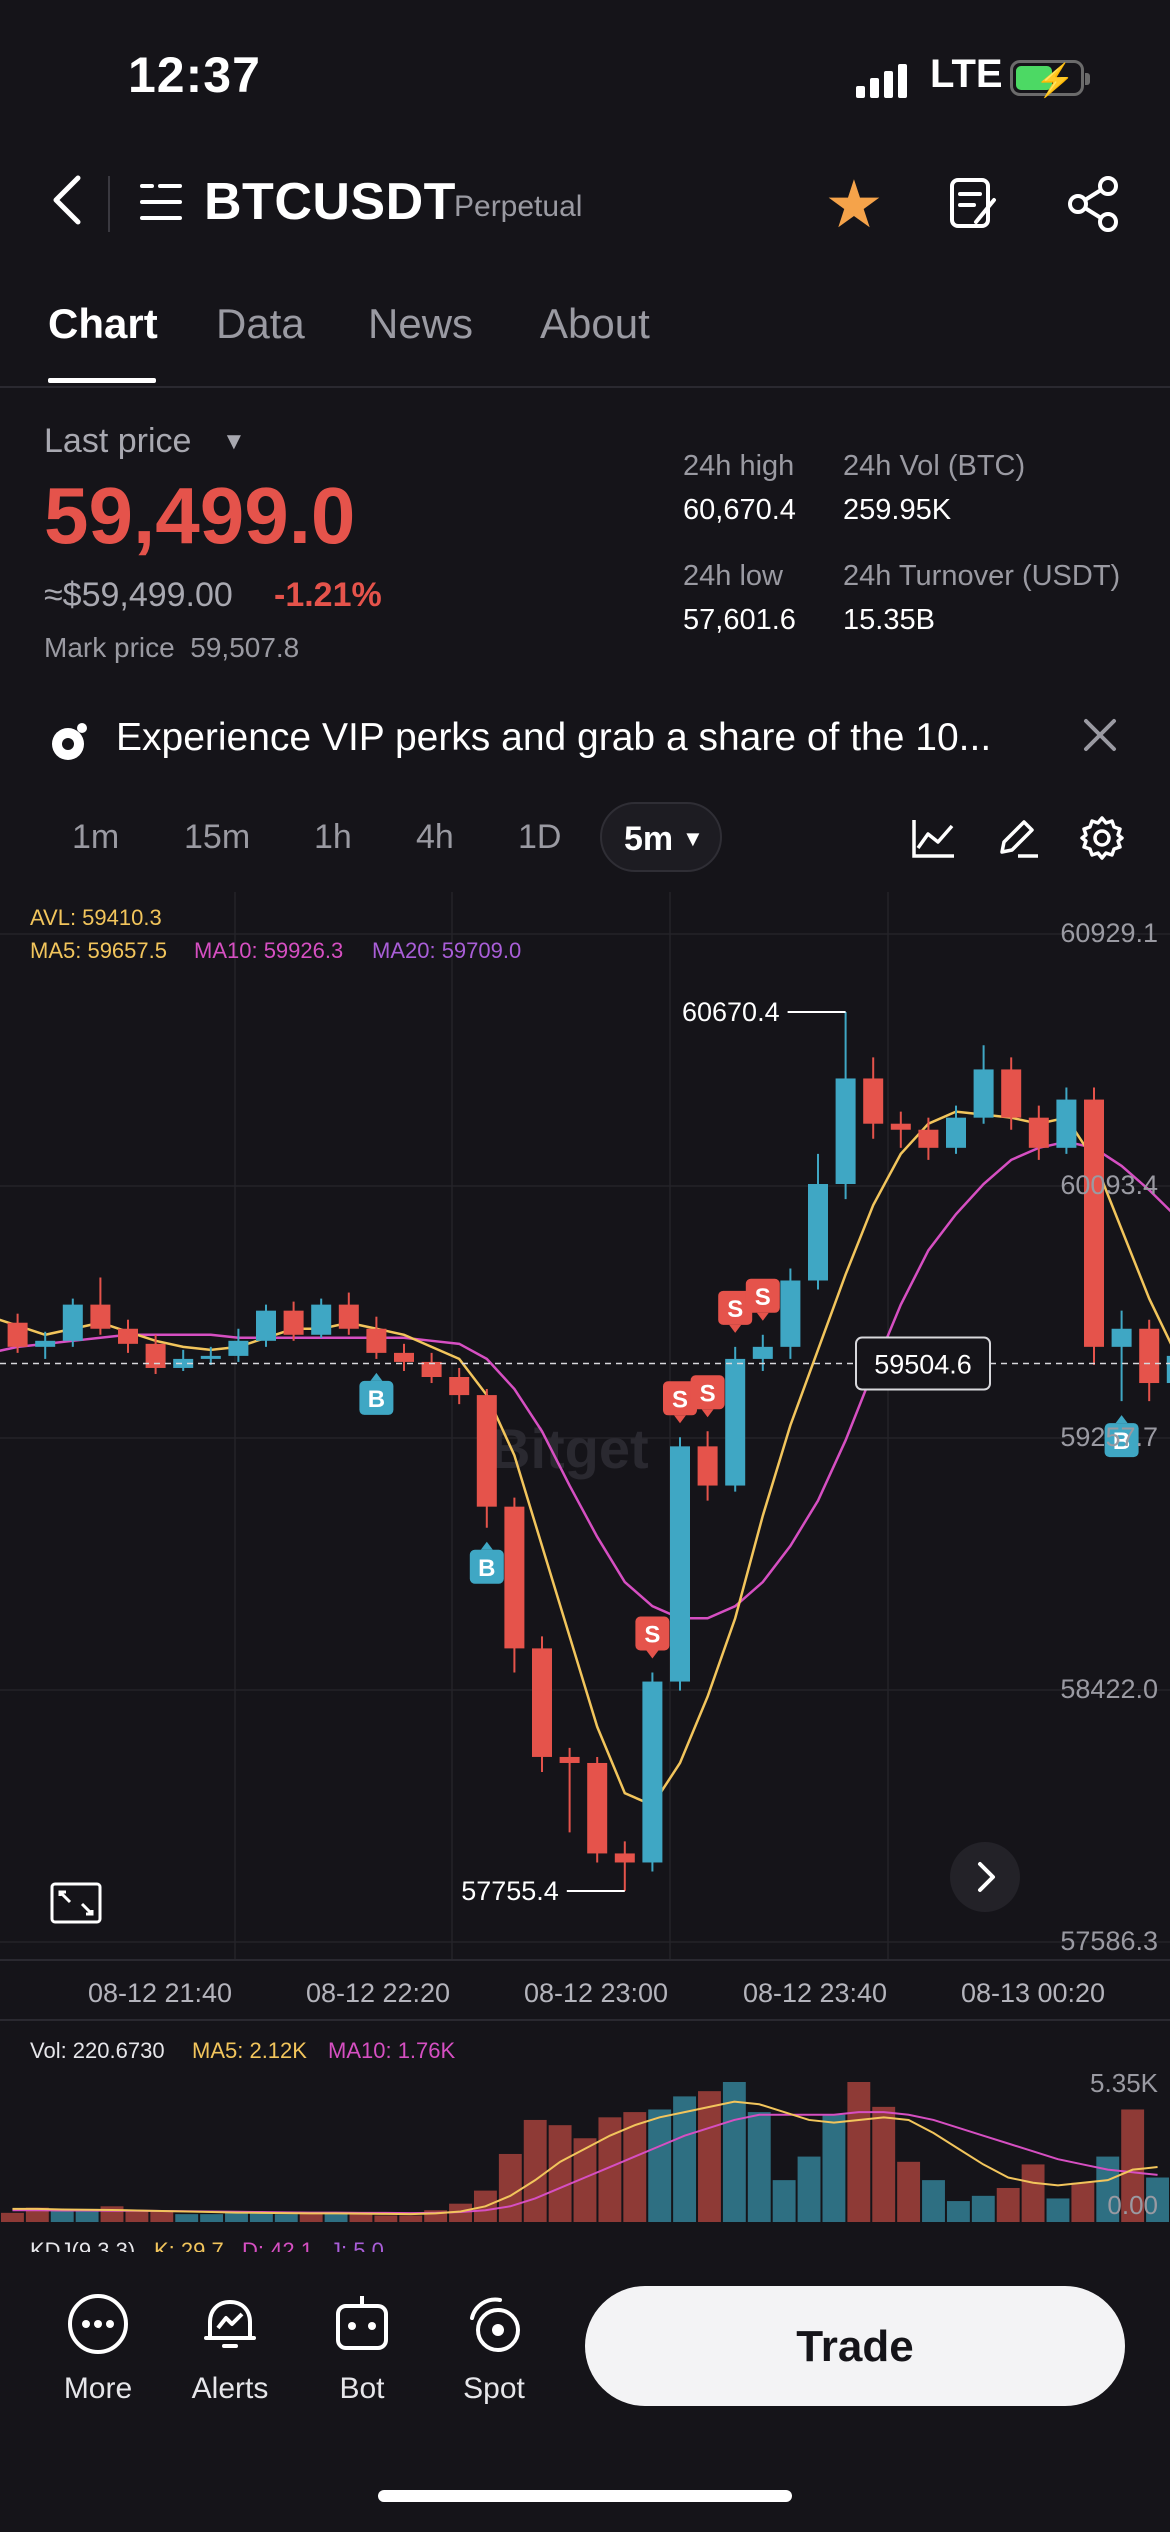 The image size is (1170, 2532). Describe the element at coordinates (189, 2245) in the screenshot. I see `kdj-k: K: 29.7` at that location.